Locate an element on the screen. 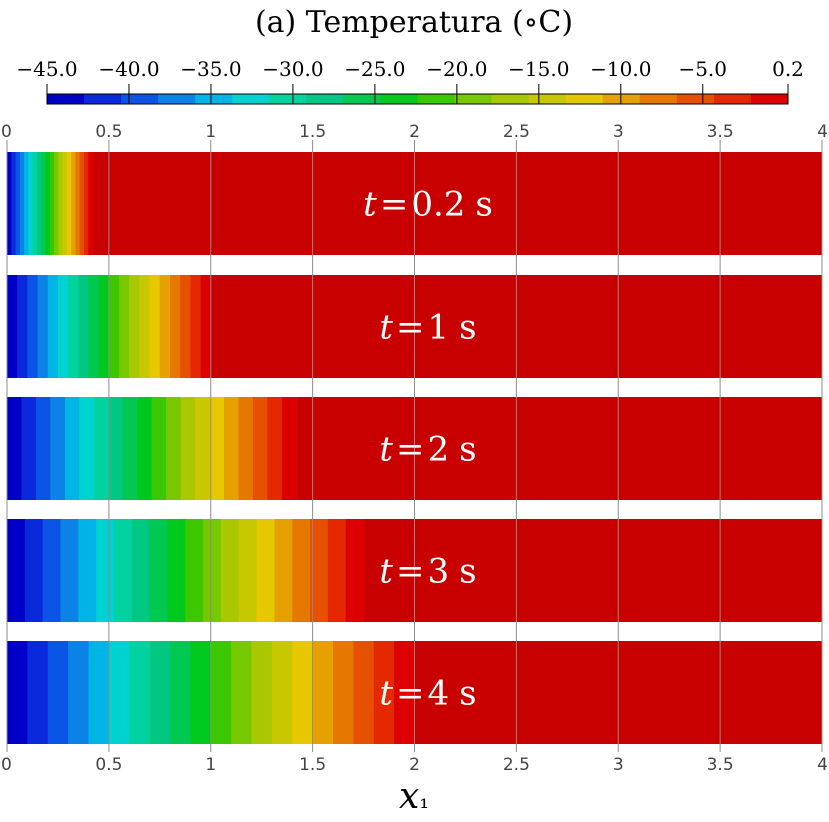 The image size is (829, 822). x-tick-label-top: 3 is located at coordinates (618, 132).